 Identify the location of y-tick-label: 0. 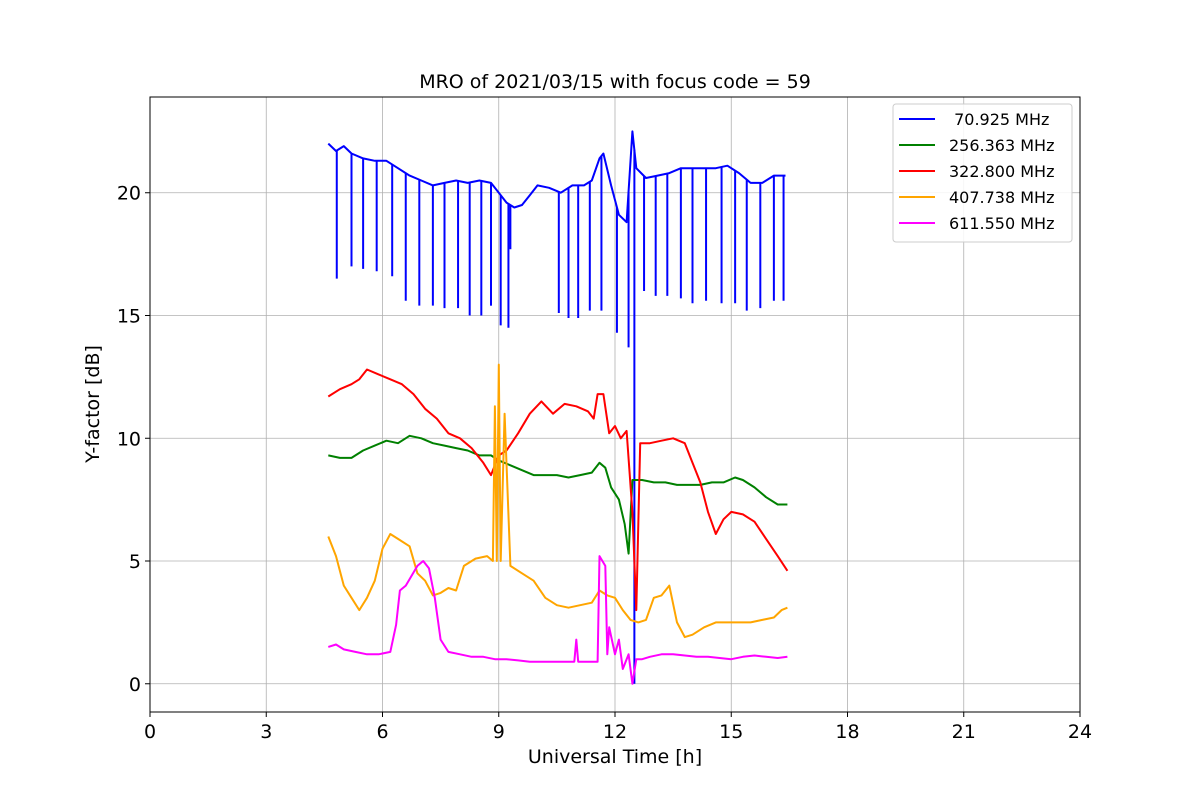
(135, 685).